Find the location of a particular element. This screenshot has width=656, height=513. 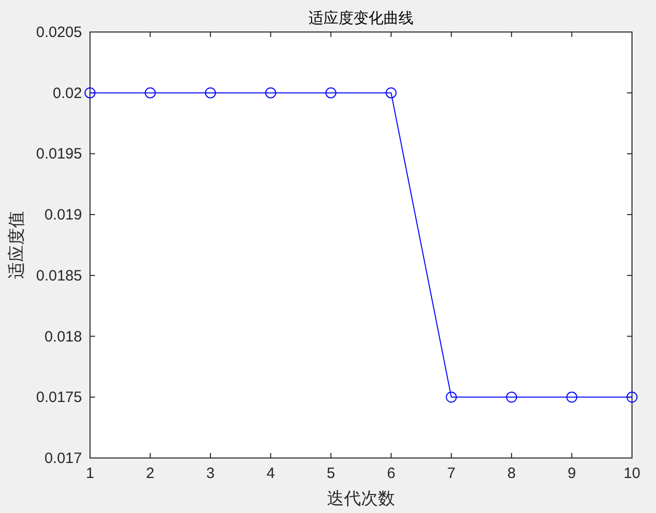

y-tick-label: 0.017 is located at coordinates (63, 458).